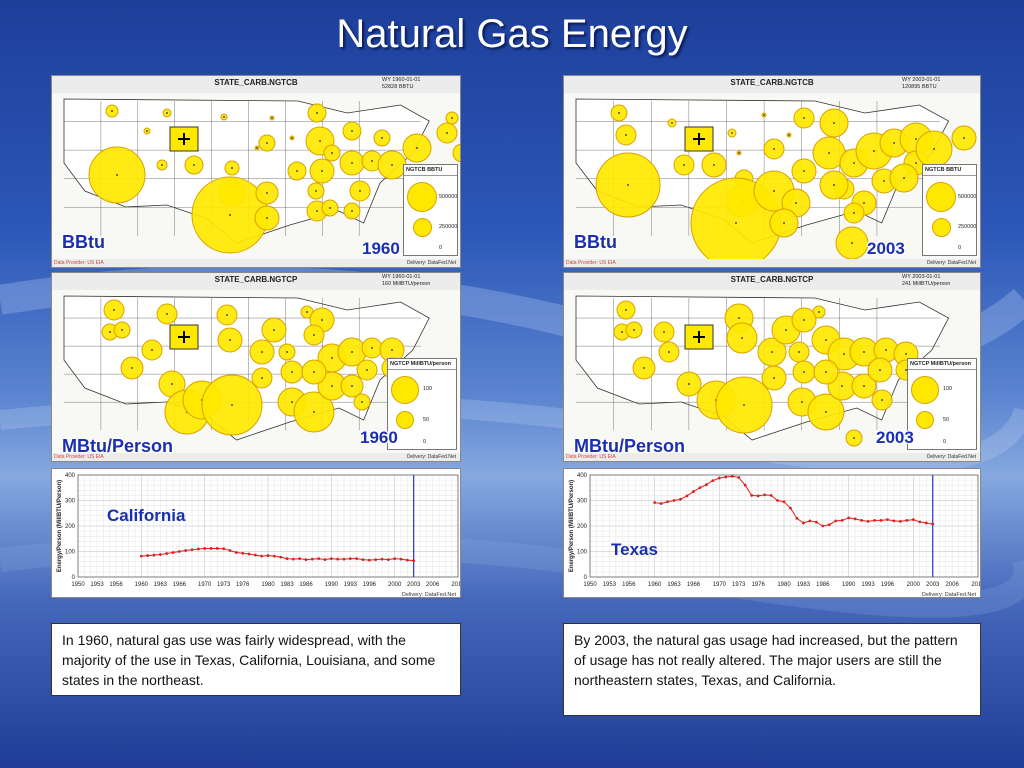  Describe the element at coordinates (379, 437) in the screenshot. I see `year-label-1960-bottom: 1960` at that location.